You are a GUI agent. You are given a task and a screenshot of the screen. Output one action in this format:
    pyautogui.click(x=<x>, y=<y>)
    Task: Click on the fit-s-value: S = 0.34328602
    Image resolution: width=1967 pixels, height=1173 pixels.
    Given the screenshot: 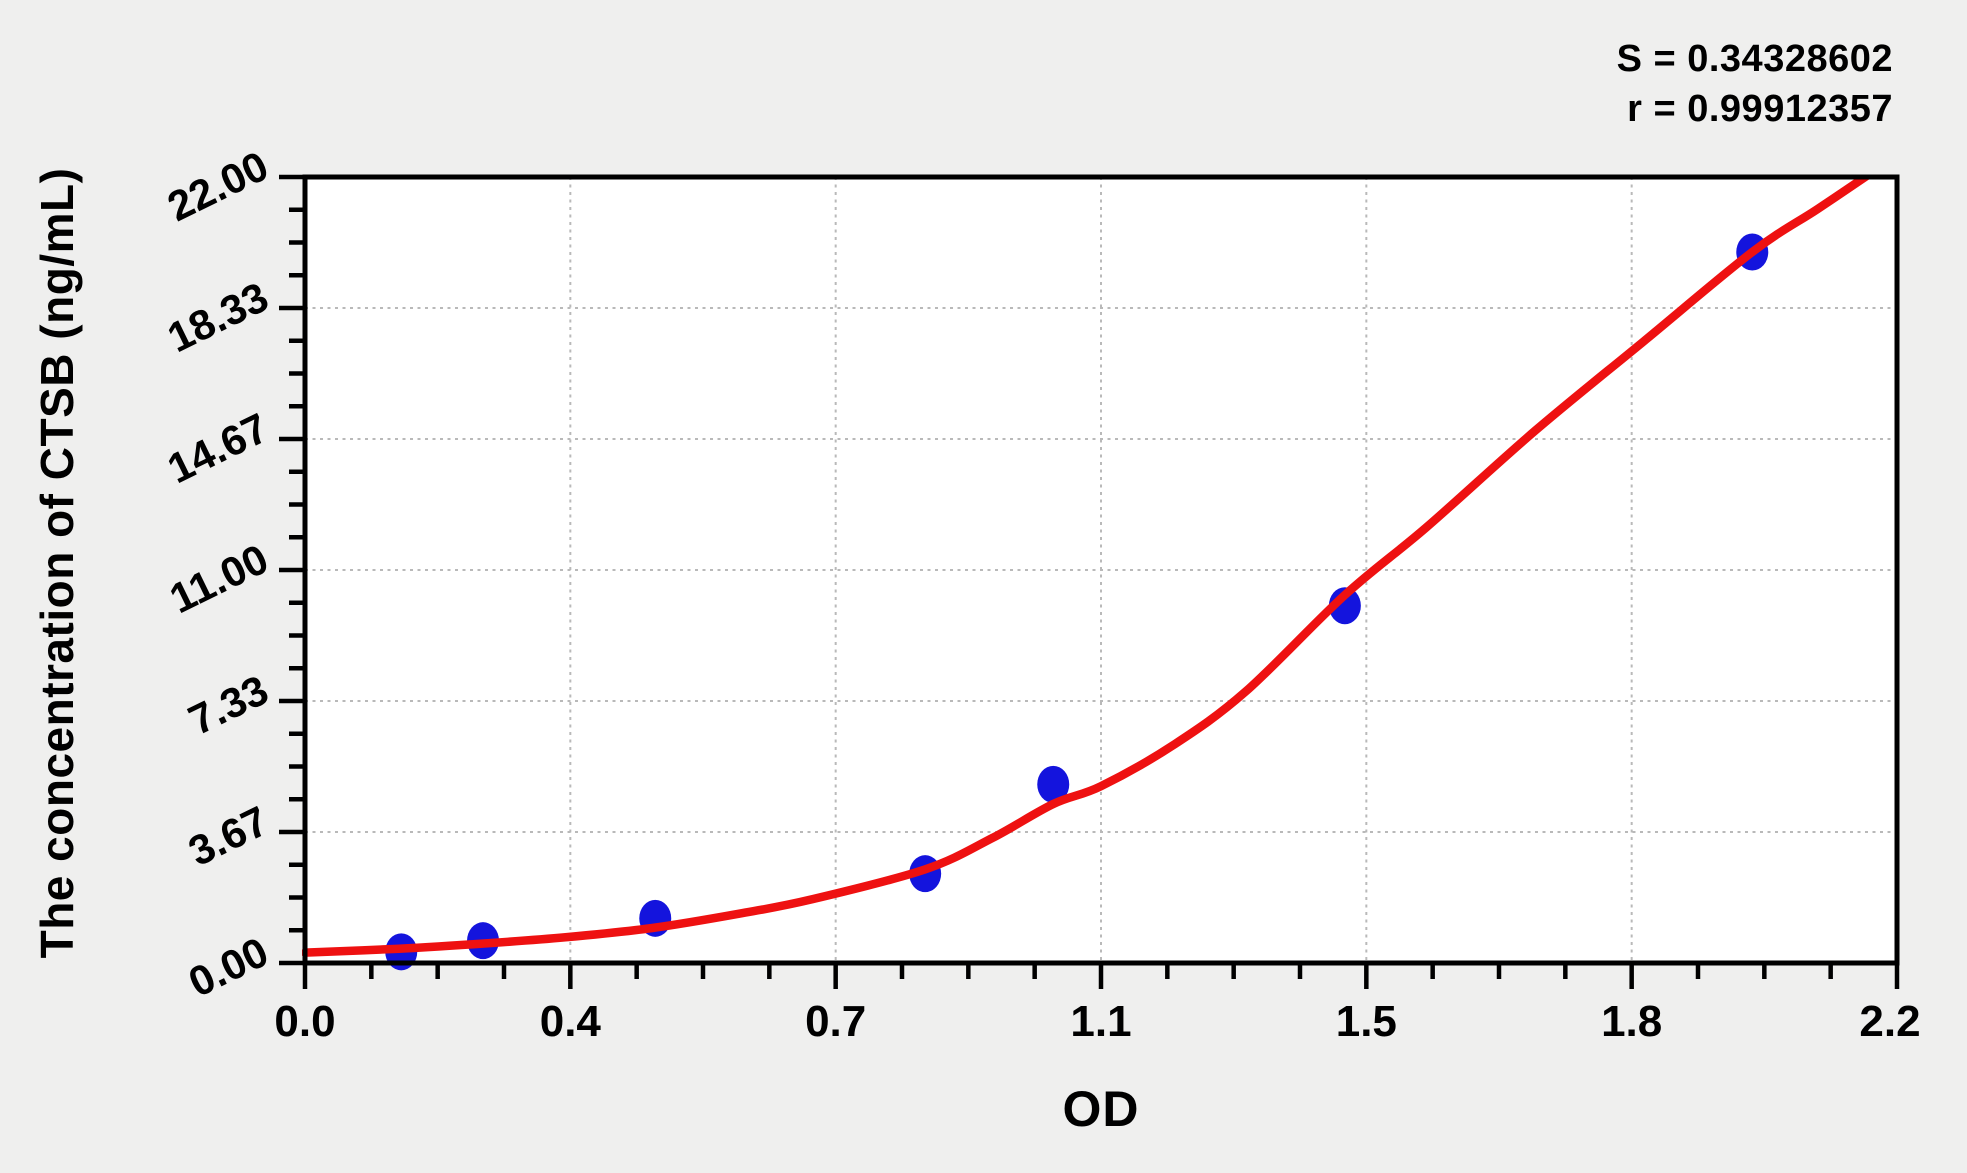 What is the action you would take?
    pyautogui.click(x=1754, y=59)
    